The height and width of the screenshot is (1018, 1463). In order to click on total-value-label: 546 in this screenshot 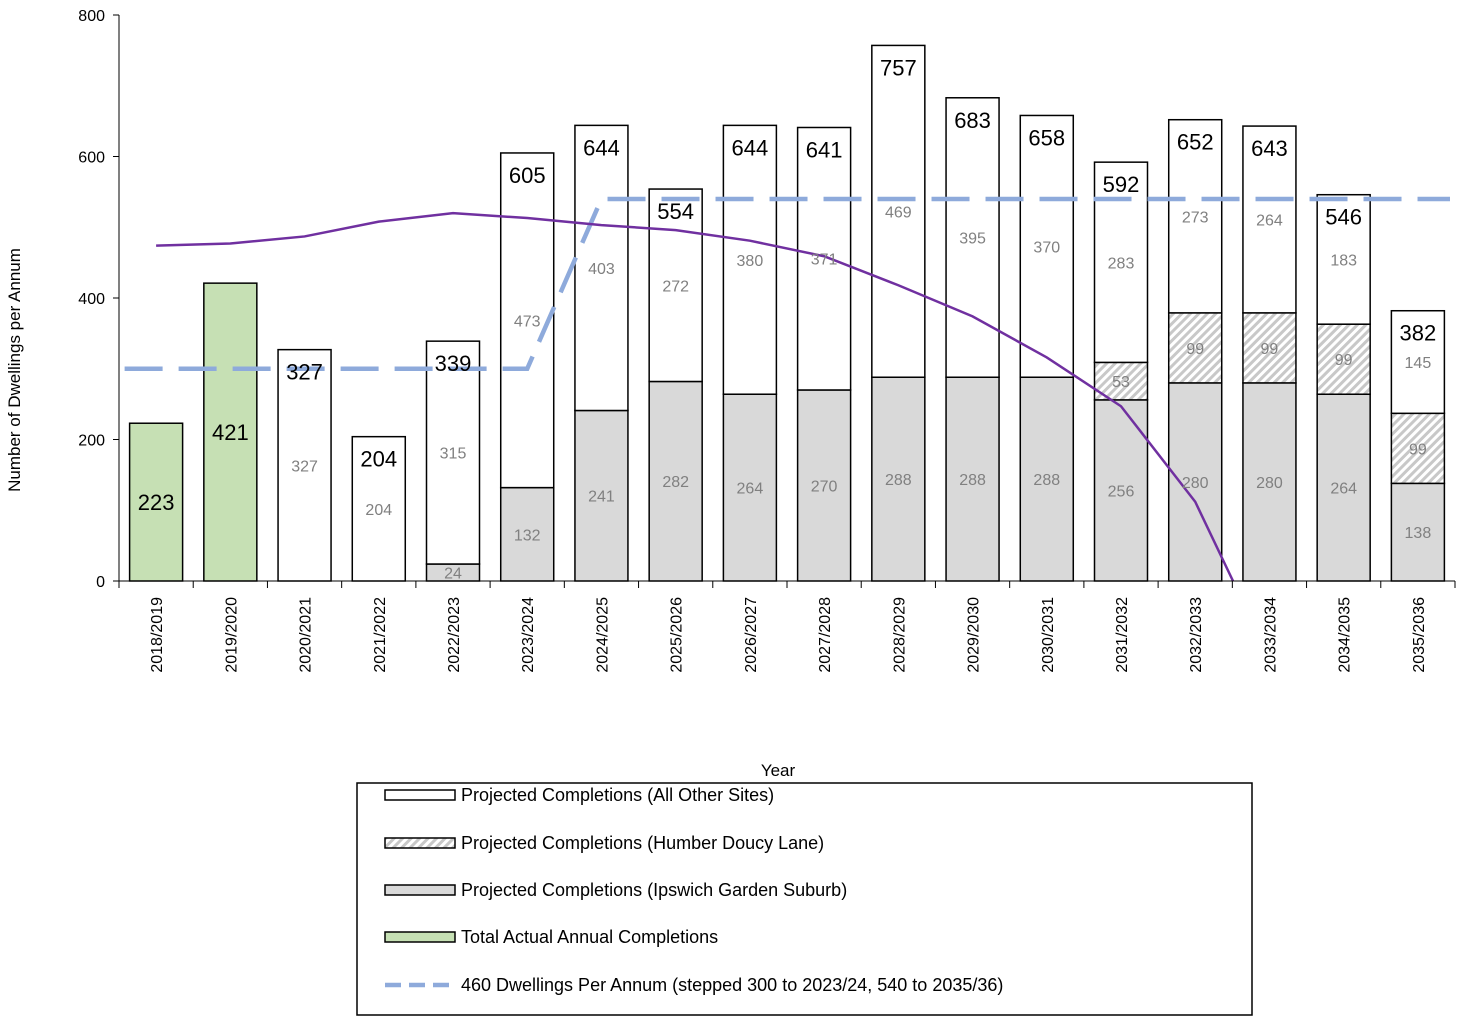, I will do `click(1343, 217)`.